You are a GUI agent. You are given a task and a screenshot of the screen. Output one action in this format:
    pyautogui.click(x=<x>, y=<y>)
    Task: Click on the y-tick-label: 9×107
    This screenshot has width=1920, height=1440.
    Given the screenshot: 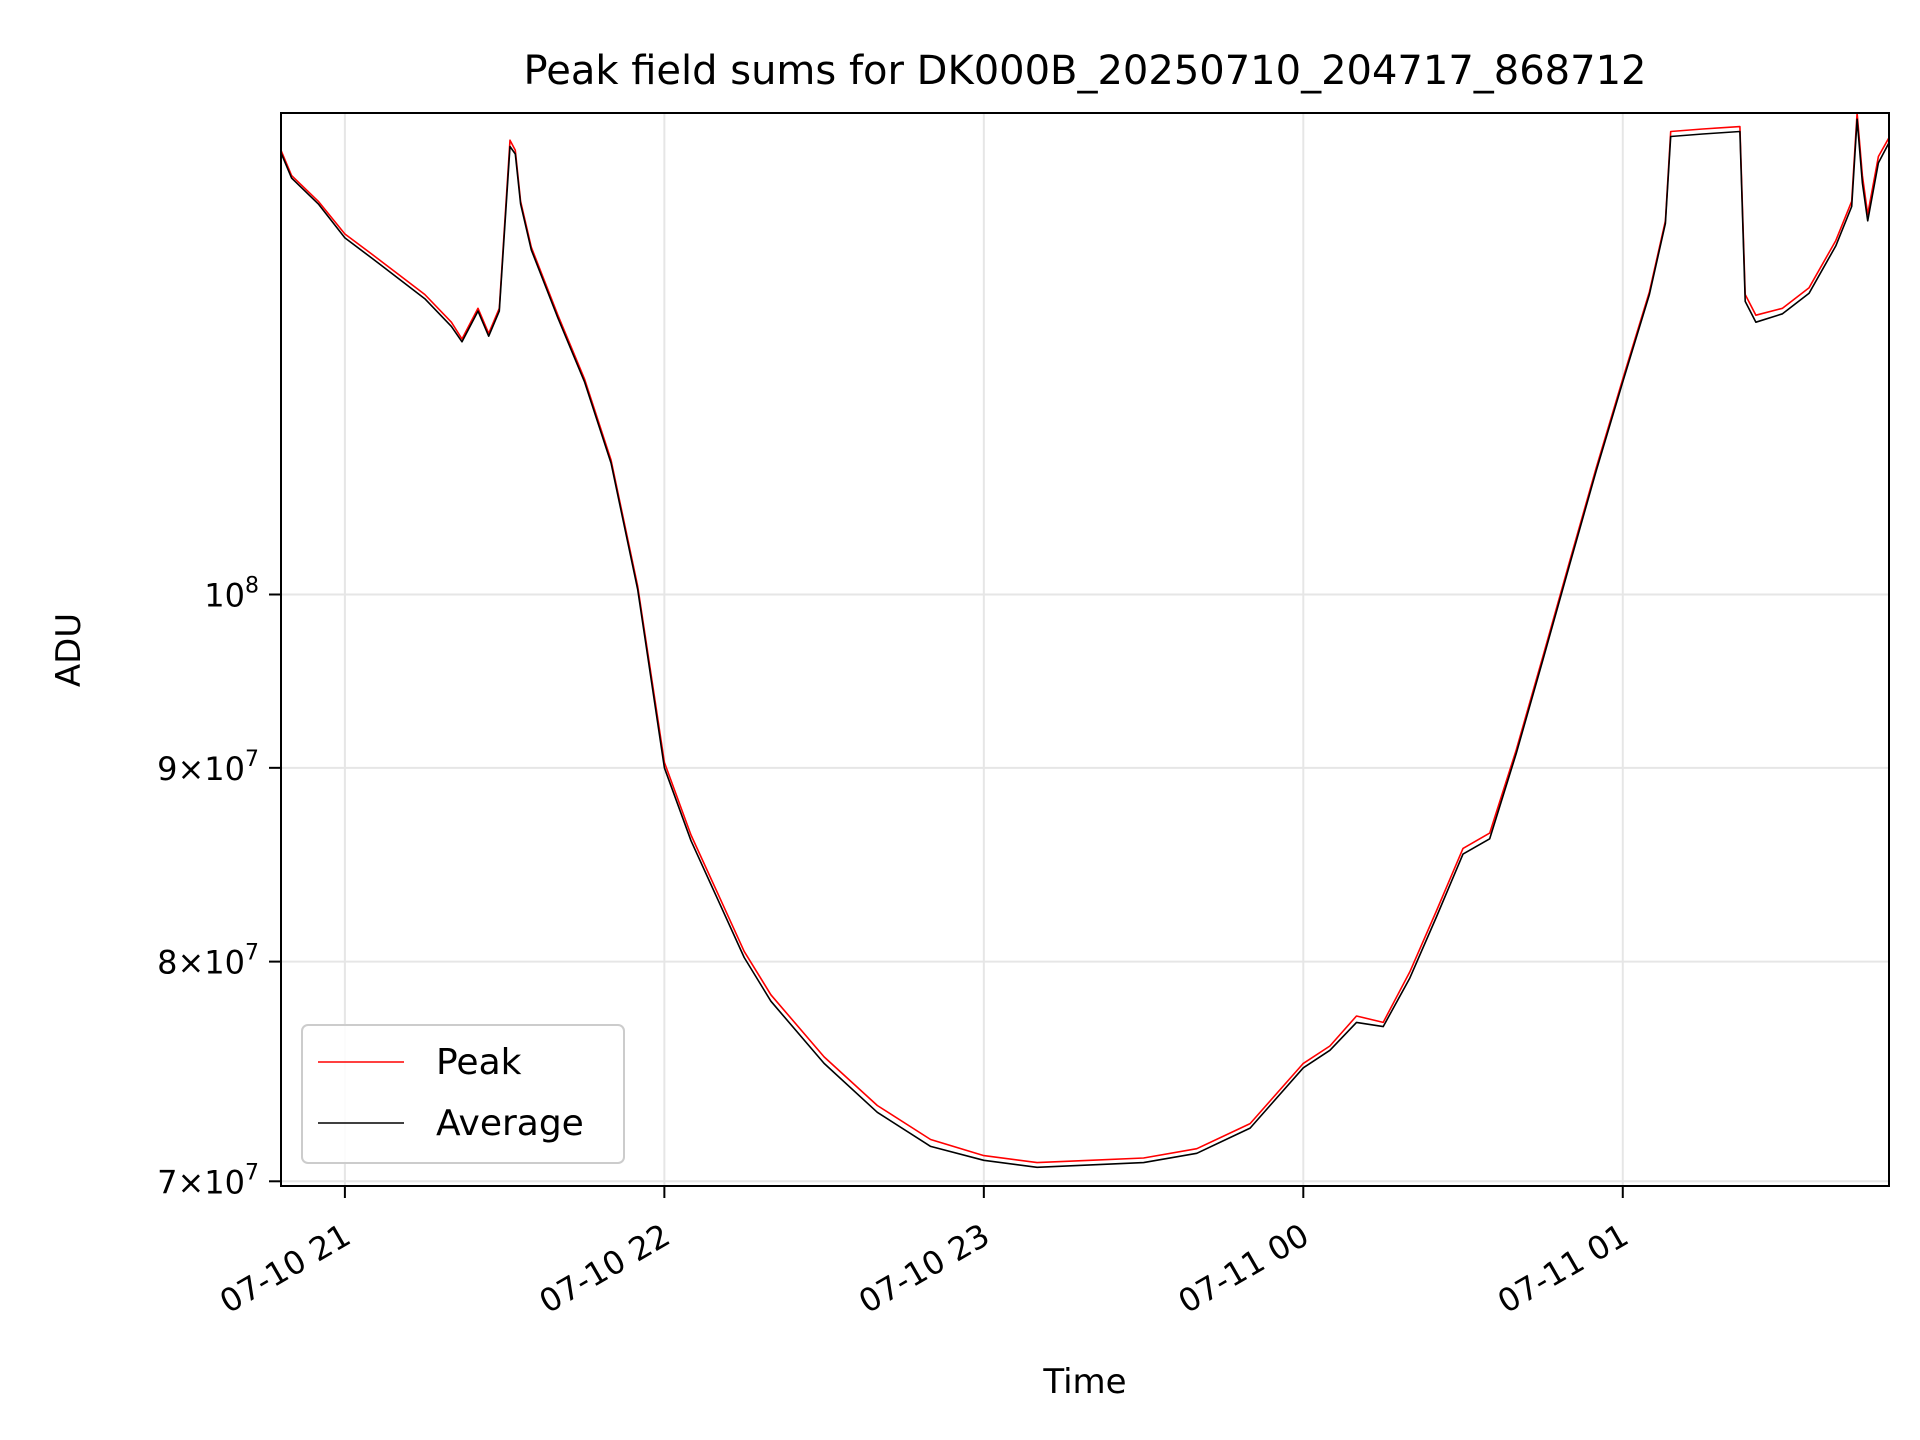 What is the action you would take?
    pyautogui.click(x=208, y=767)
    